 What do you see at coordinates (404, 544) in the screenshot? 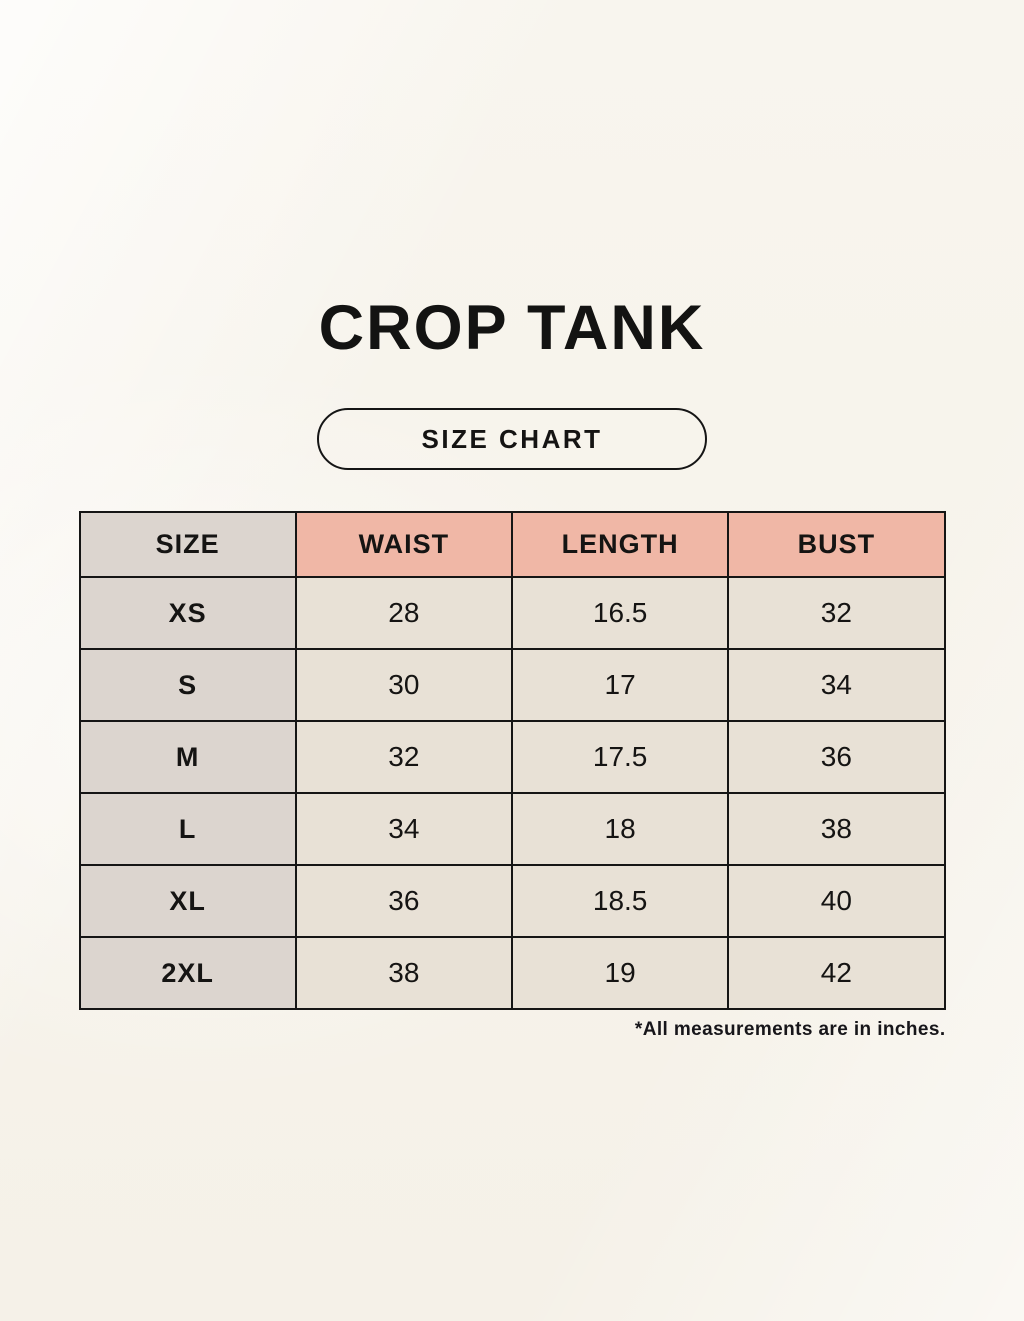
I see `column-header-waist: WAIST` at bounding box center [404, 544].